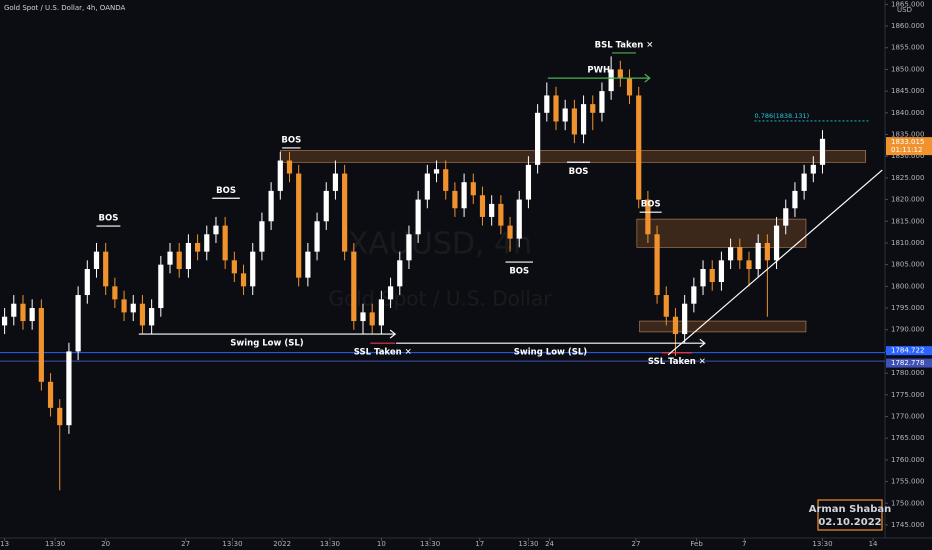 The height and width of the screenshot is (550, 932). Describe the element at coordinates (907, 48) in the screenshot. I see `y-tick-label: 1855.000` at that location.